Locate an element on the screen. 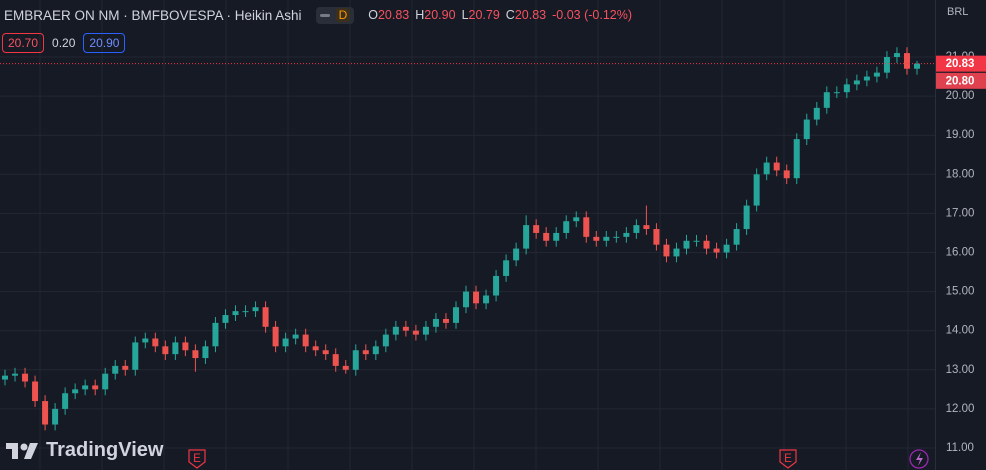 The image size is (986, 470). symbol-title: EMBRAER ON NM · BMFBOVESPA · Heikin Ashi is located at coordinates (153, 15).